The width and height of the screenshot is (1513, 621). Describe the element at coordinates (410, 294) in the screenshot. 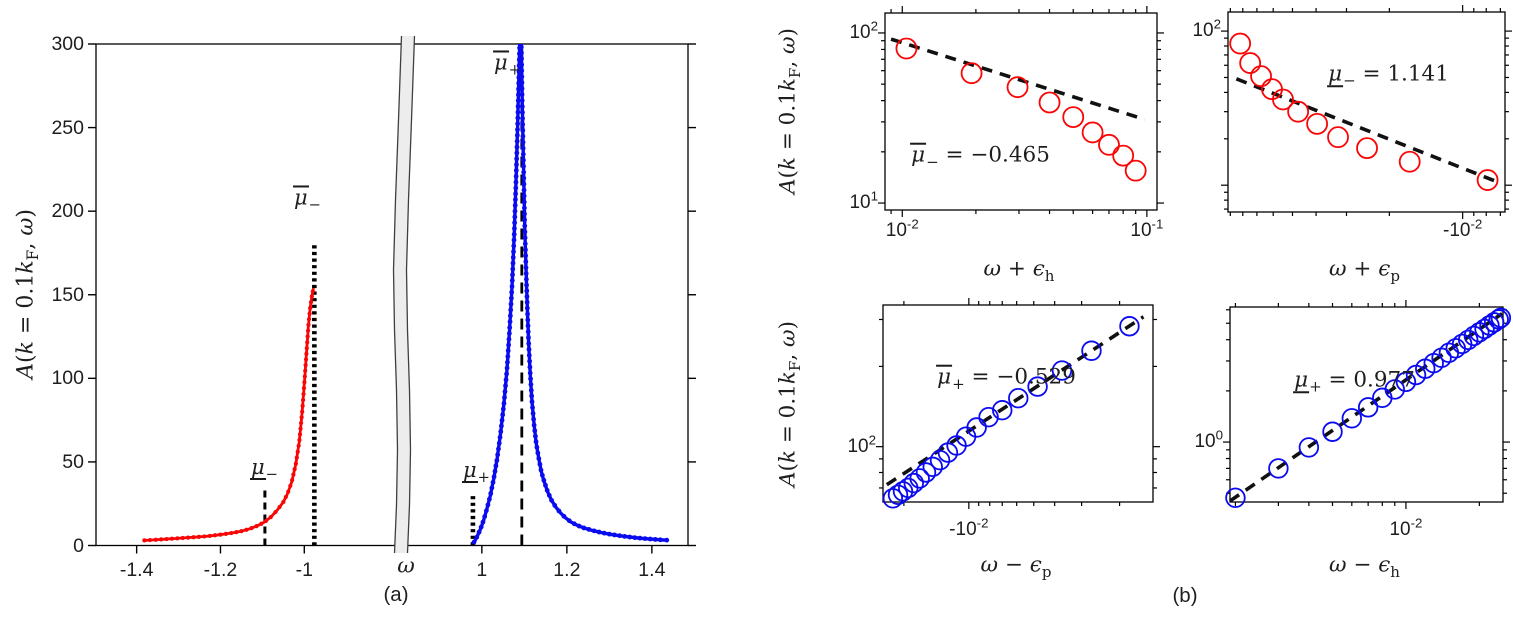

I see `axis-break-edge` at that location.